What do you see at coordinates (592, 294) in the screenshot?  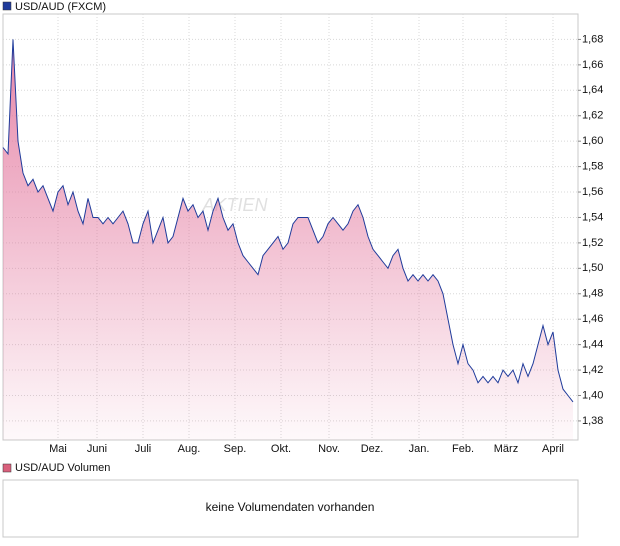 I see `y-tick-label: 1,48` at bounding box center [592, 294].